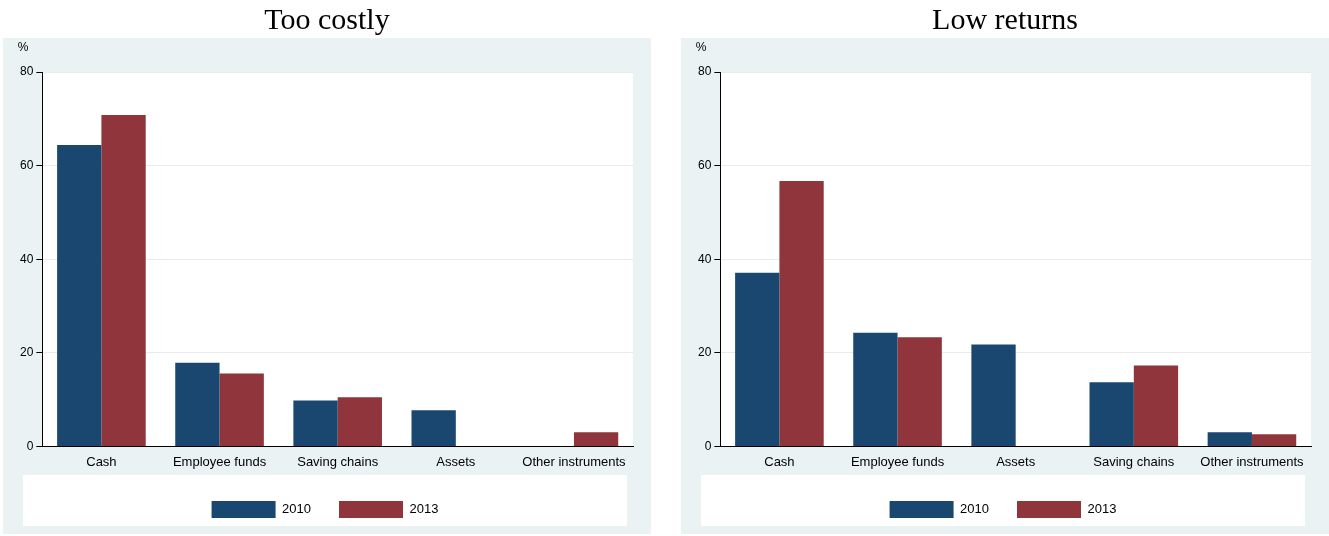 This screenshot has height=536, width=1329. What do you see at coordinates (1005, 19) in the screenshot?
I see `chart-title: Low returns` at bounding box center [1005, 19].